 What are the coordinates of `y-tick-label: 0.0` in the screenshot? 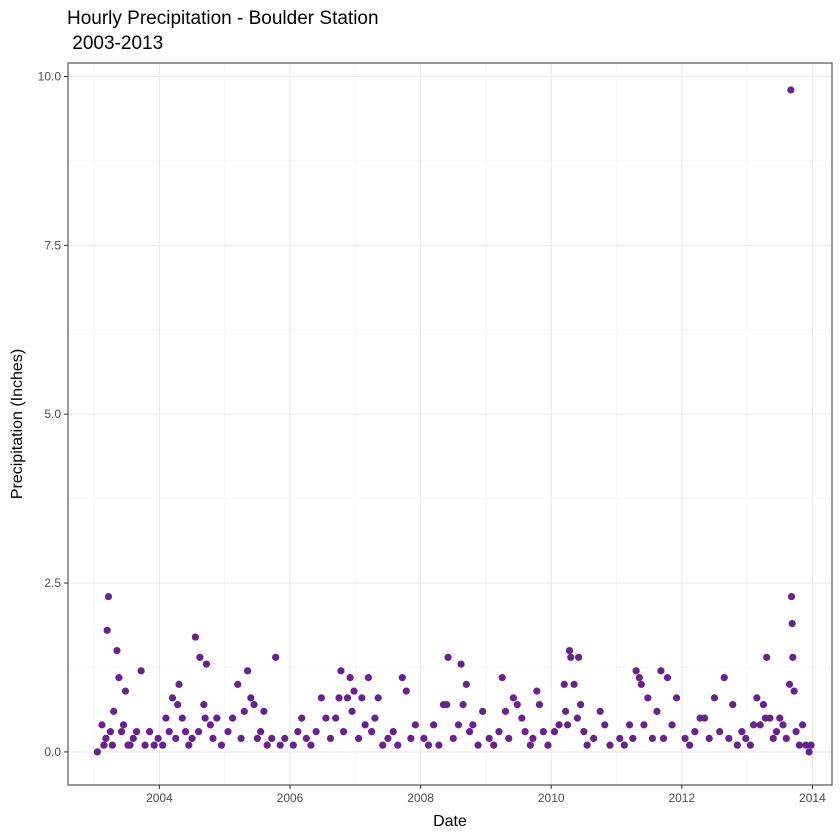 It's located at (52, 752).